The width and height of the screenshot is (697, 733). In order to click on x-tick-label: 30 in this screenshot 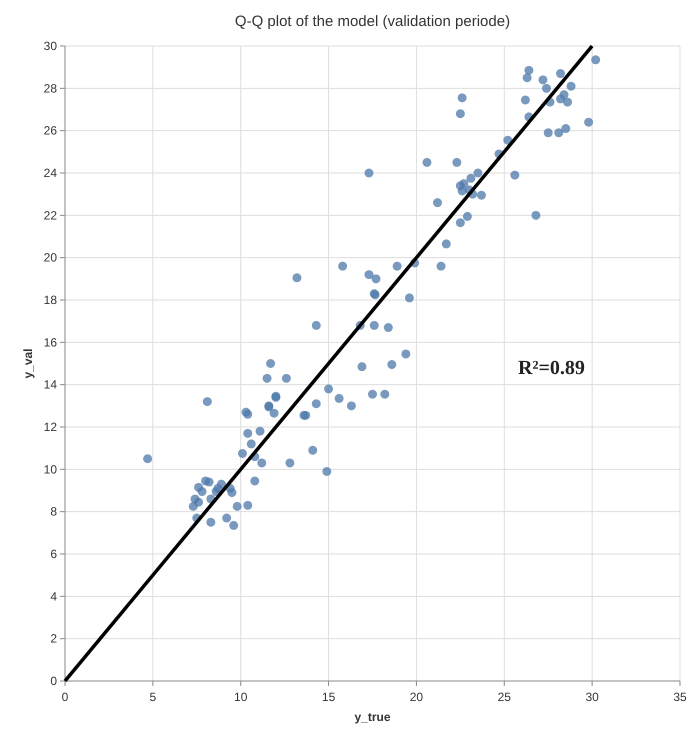, I will do `click(592, 697)`.